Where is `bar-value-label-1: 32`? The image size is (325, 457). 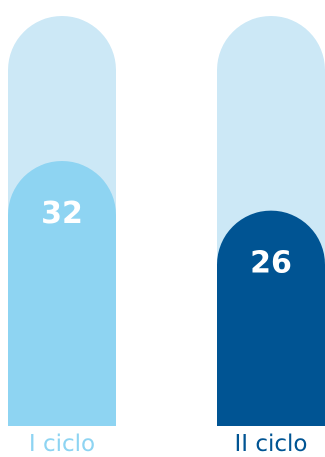 bar-value-label-1: 32 is located at coordinates (62, 213).